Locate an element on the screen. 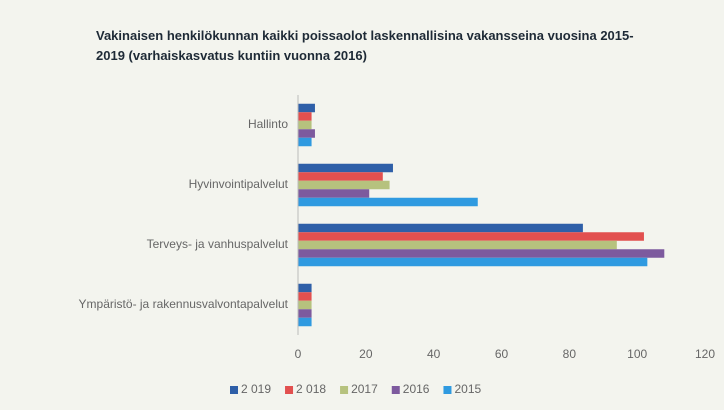 The image size is (724, 410). y-tick-label: Hyvinvointipalvelut is located at coordinates (239, 184).